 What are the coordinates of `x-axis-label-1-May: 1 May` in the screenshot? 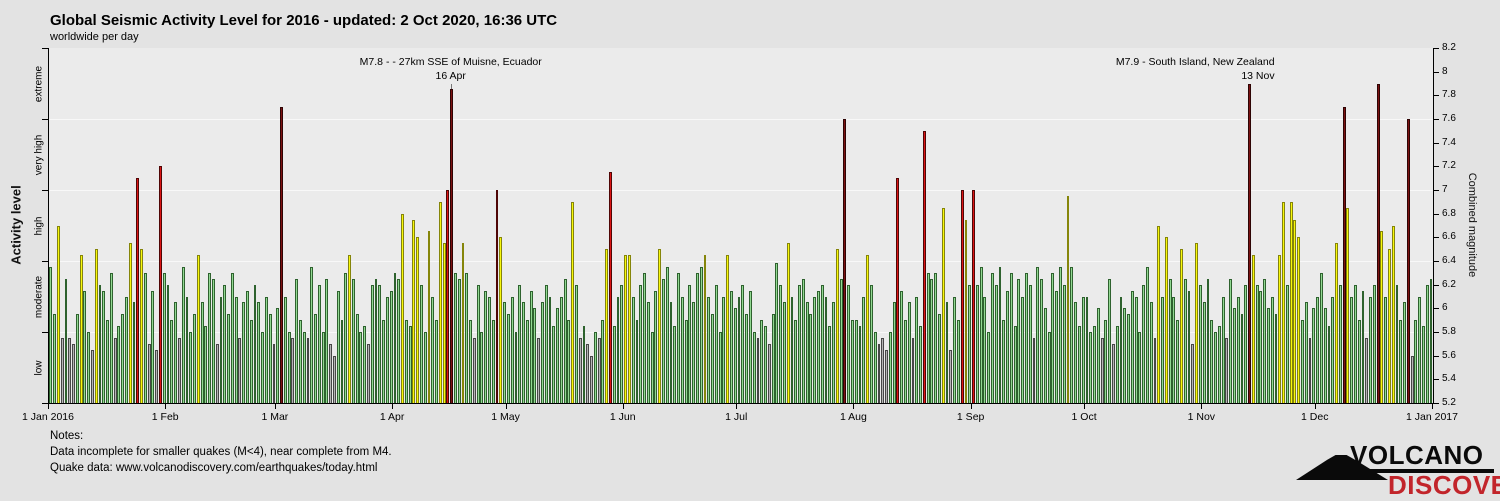 It's located at (505, 417).